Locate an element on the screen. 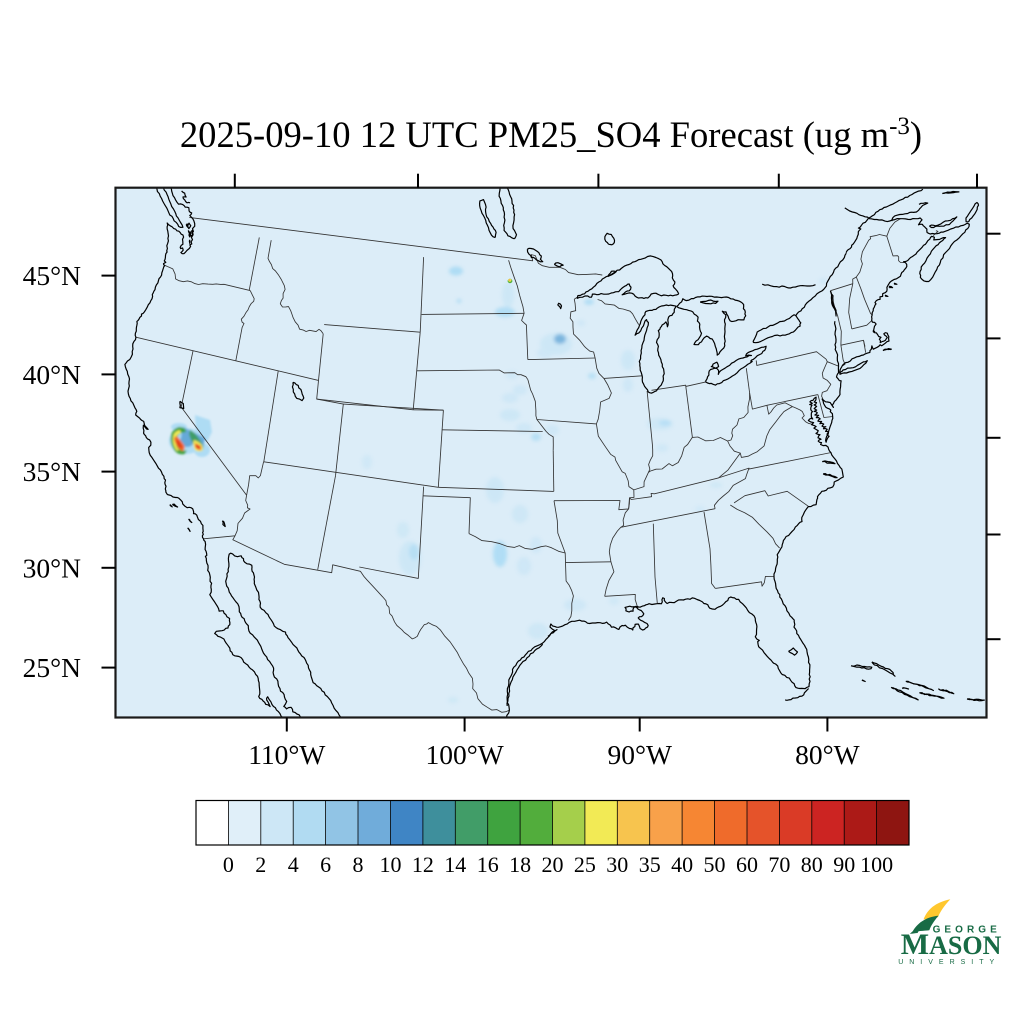 This screenshot has width=1024, height=1024. svg-text: UNIVERSITY is located at coordinates (949, 962).